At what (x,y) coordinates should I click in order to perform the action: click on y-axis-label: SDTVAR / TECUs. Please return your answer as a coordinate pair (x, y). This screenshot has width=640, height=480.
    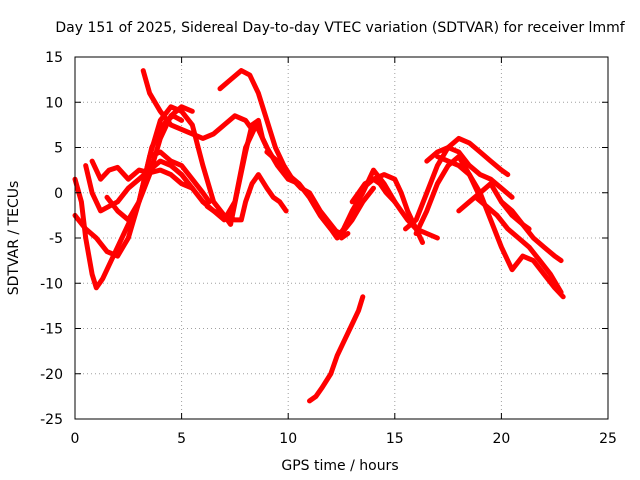
    Looking at the image, I should click on (14, 238).